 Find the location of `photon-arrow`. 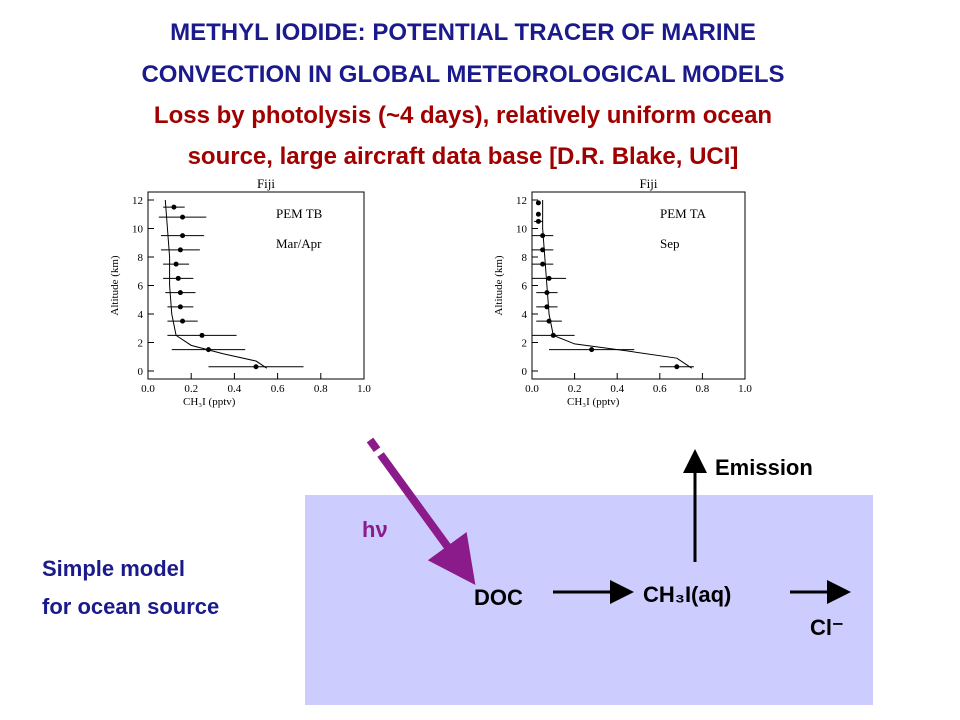

photon-arrow is located at coordinates (421, 511).